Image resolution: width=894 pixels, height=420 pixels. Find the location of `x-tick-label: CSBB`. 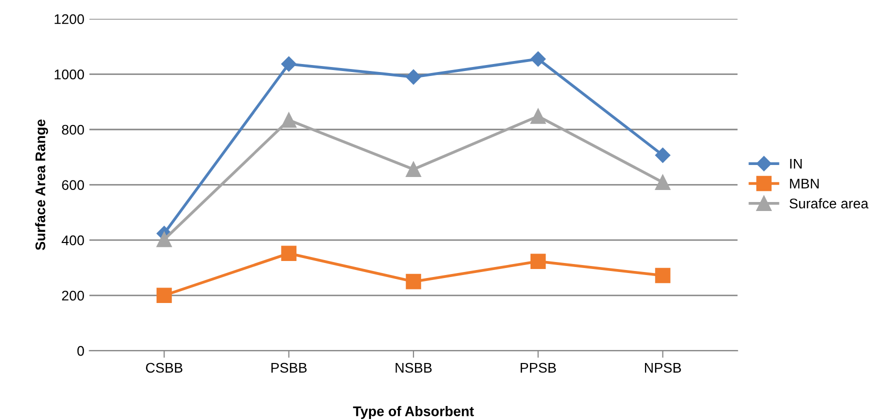

x-tick-label: CSBB is located at coordinates (164, 367).